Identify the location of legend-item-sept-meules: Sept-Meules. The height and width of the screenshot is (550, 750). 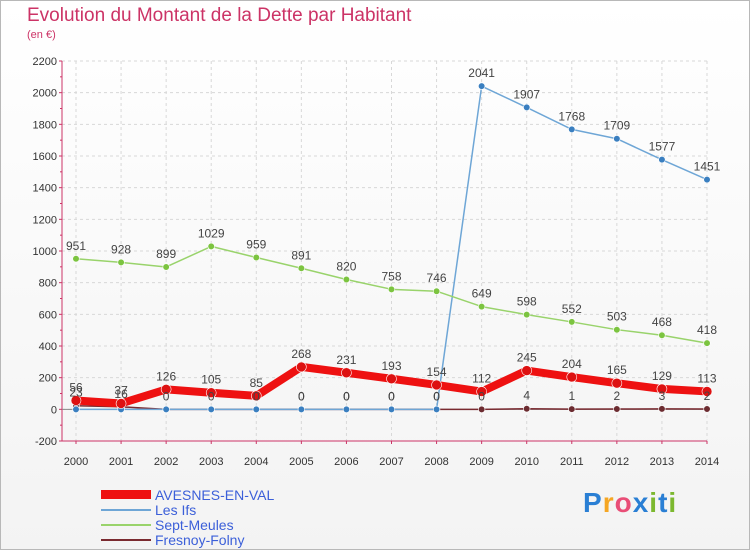
(187, 524).